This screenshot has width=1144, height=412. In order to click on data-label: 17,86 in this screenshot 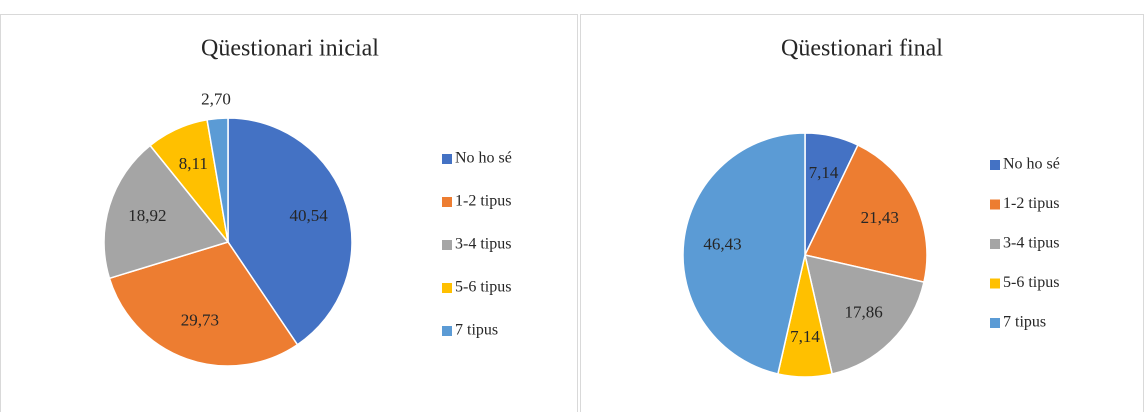, I will do `click(864, 312)`.